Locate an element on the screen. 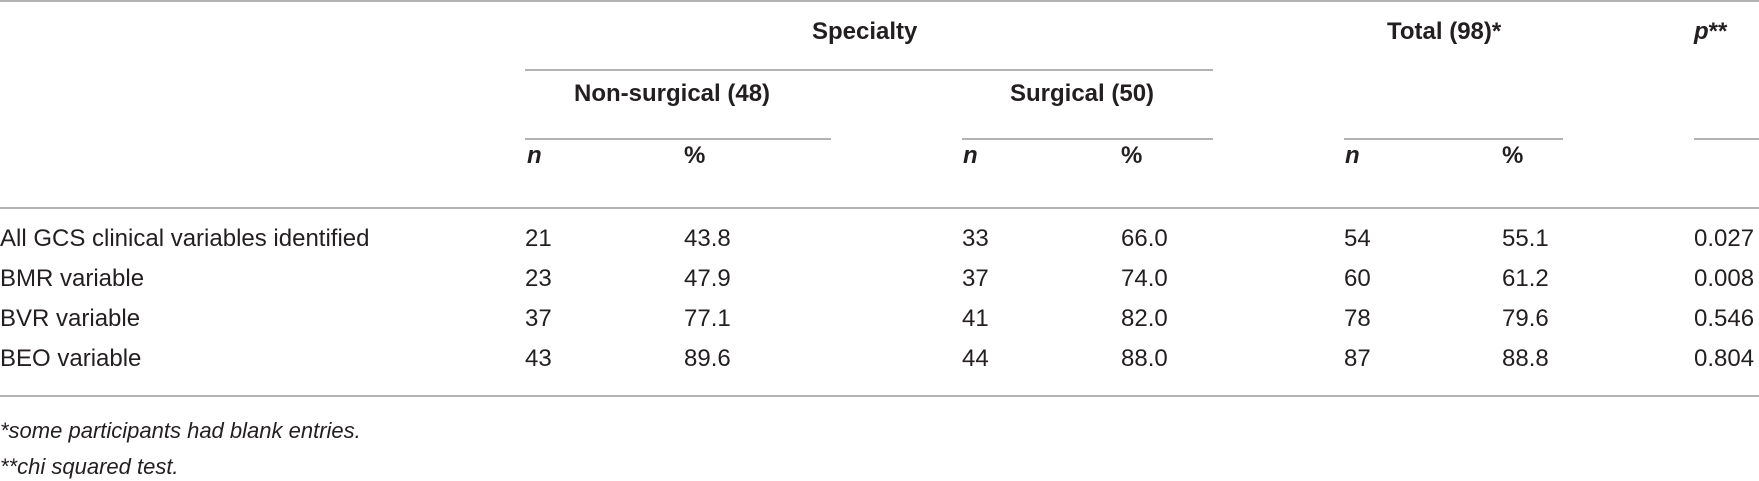 Image resolution: width=1759 pixels, height=481 pixels. cell-s-pct: 74.0 is located at coordinates (1144, 278).